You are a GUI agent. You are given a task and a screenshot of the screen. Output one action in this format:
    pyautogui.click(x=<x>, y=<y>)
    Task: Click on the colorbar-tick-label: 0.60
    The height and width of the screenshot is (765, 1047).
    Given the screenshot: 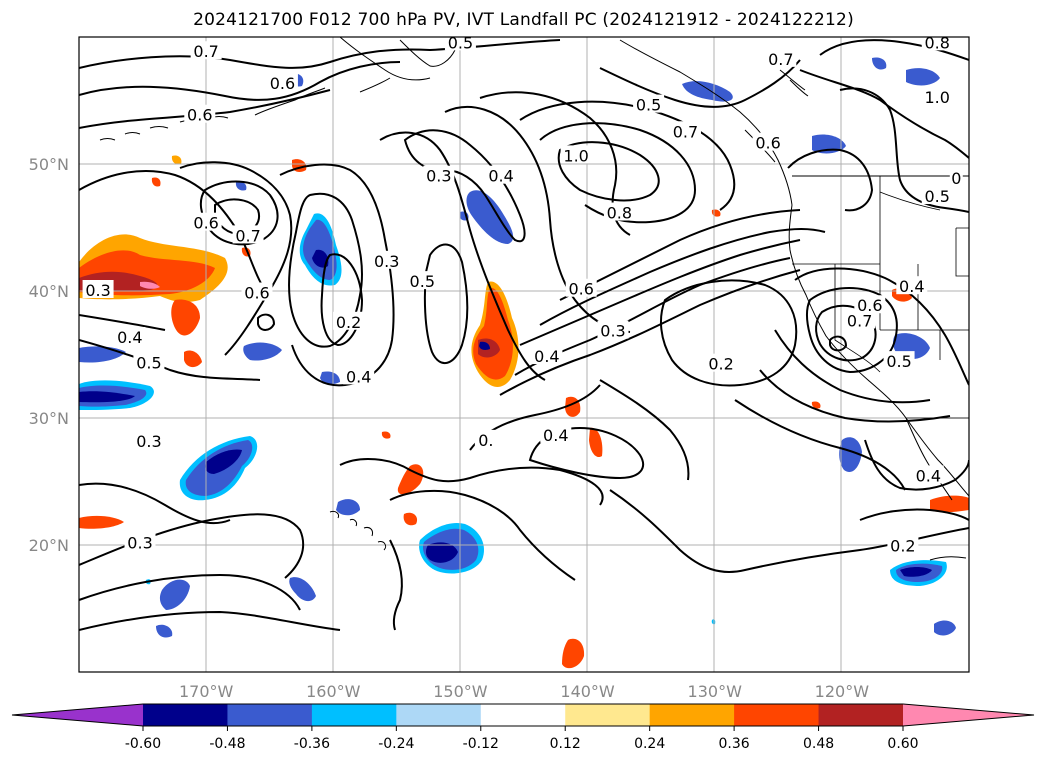 What is the action you would take?
    pyautogui.click(x=902, y=744)
    